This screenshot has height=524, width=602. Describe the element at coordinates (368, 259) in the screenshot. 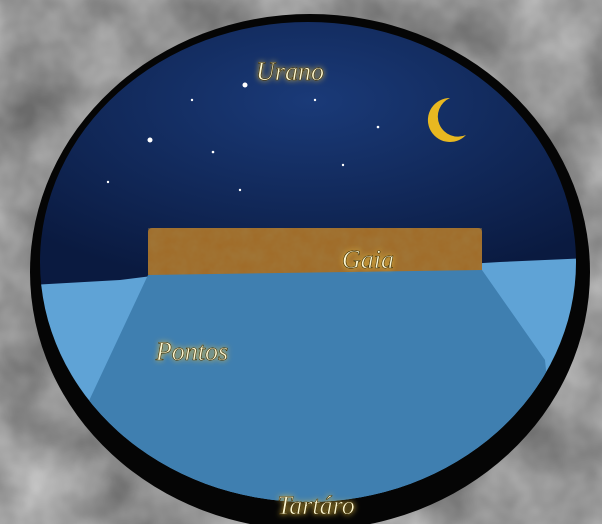

I see `label-gaia: Gaia` at that location.